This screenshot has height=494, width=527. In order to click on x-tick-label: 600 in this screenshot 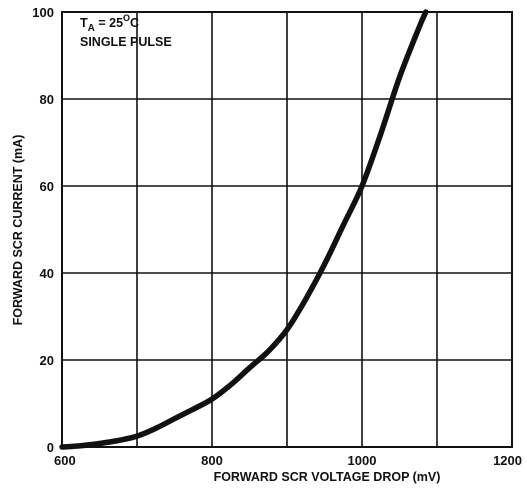, I will do `click(65, 460)`.